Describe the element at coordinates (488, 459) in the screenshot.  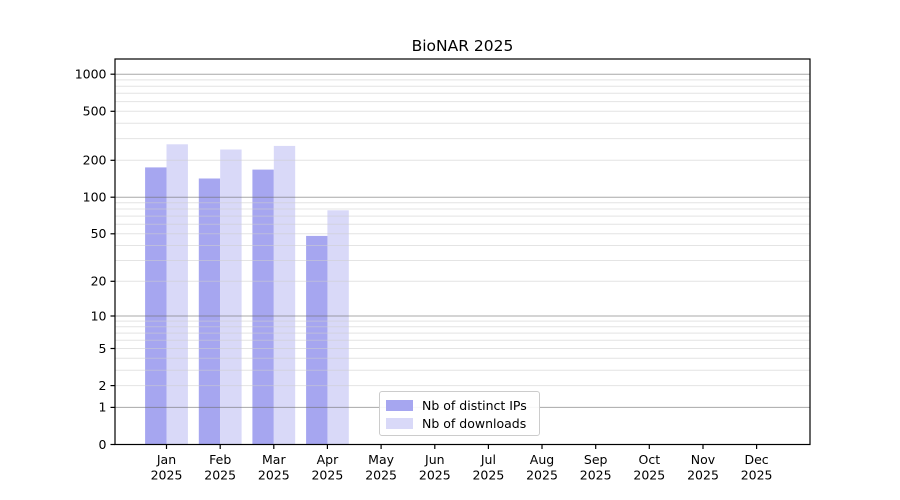
I see `x-tick-label-month: Jul` at that location.